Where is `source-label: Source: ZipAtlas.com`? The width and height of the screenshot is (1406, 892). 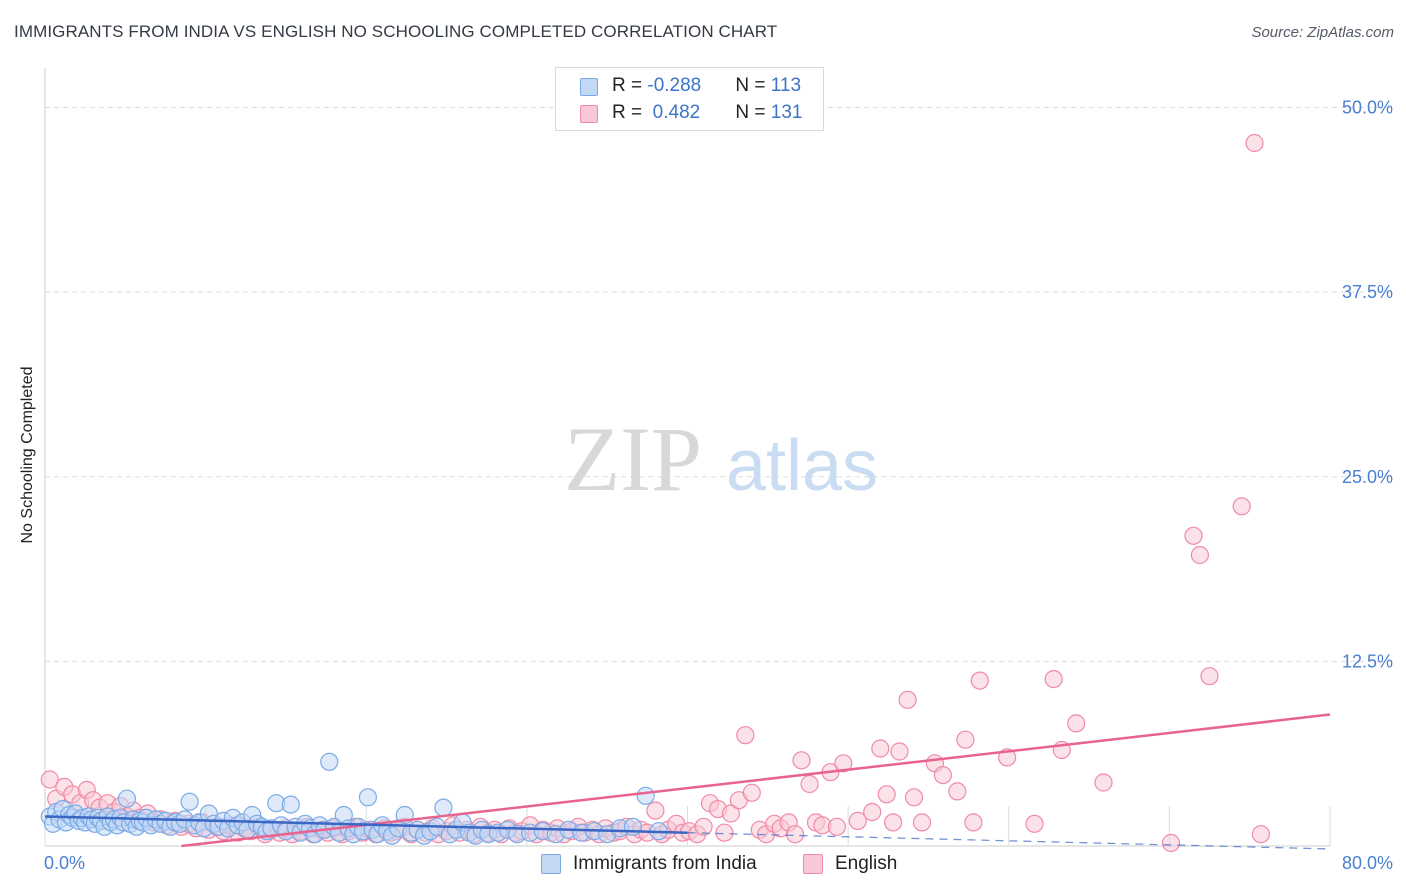 source-label: Source: ZipAtlas.com is located at coordinates (1322, 32).